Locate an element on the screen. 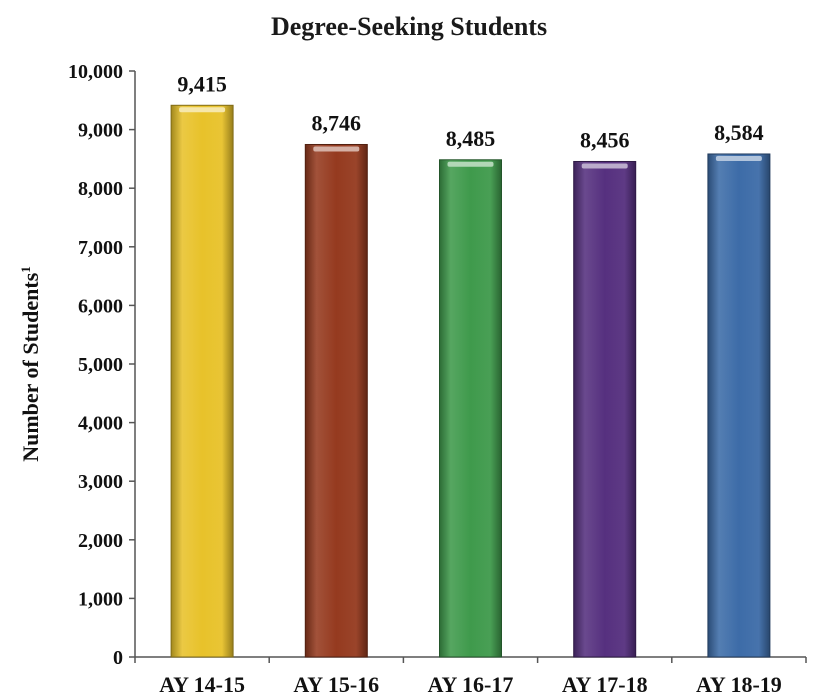 This screenshot has width=818, height=700. bar-value-label: 8,456 is located at coordinates (605, 139).